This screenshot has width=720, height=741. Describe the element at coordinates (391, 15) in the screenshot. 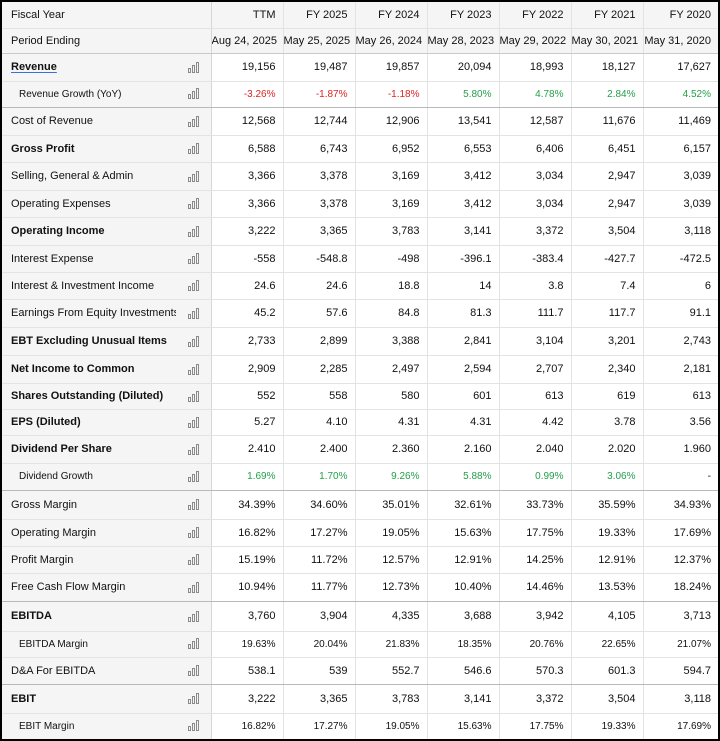

I see `column-year: FY 2024` at that location.